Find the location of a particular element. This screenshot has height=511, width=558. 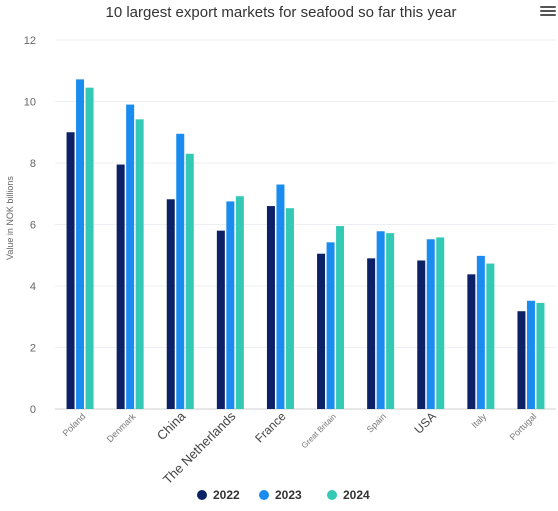

y-axis-ticks: 0 2 4 6 8 10 12 is located at coordinates (30, 225).